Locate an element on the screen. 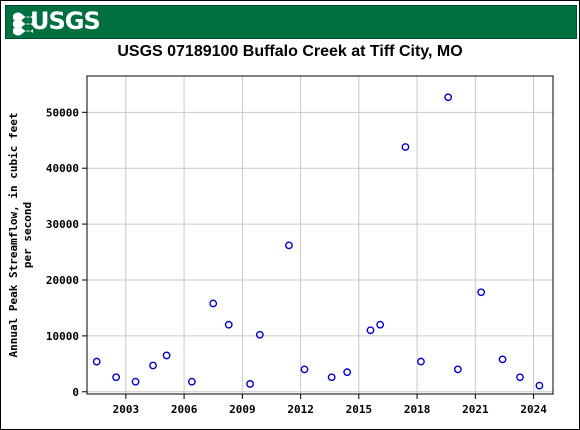 This screenshot has width=580, height=430. x-tick-label: 2021 is located at coordinates (475, 409).